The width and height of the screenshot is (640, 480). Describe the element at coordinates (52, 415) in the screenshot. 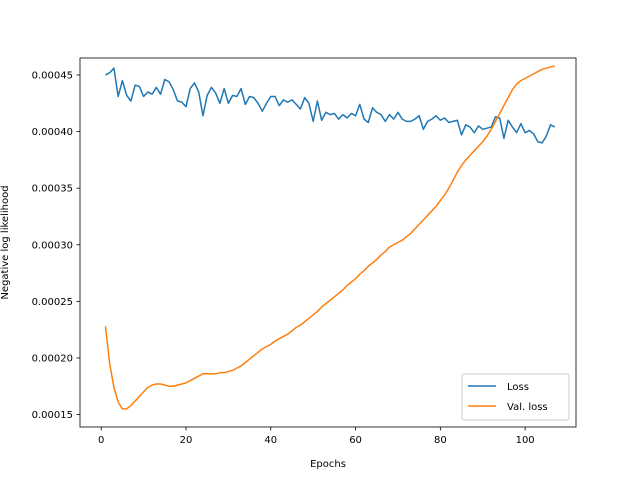

I see `y-tick-label: 0.00015` at that location.